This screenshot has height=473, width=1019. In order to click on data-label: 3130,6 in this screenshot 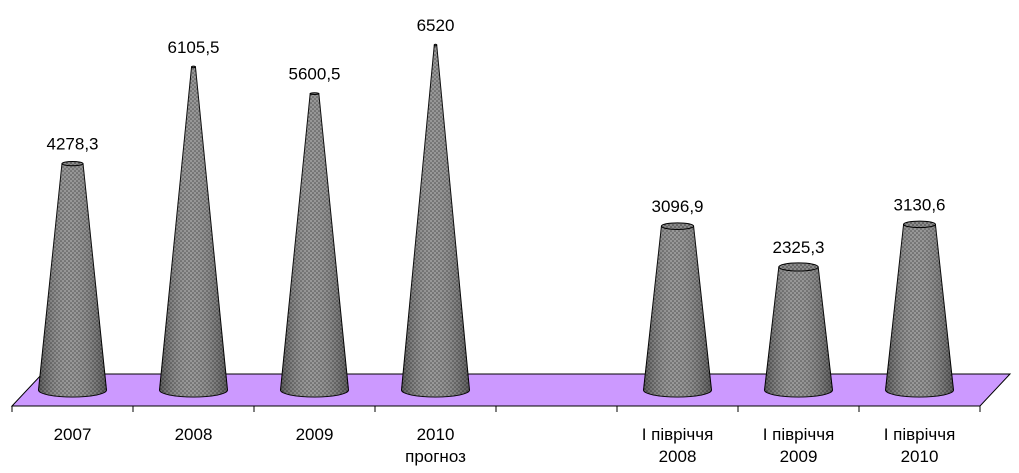, I will do `click(920, 204)`.